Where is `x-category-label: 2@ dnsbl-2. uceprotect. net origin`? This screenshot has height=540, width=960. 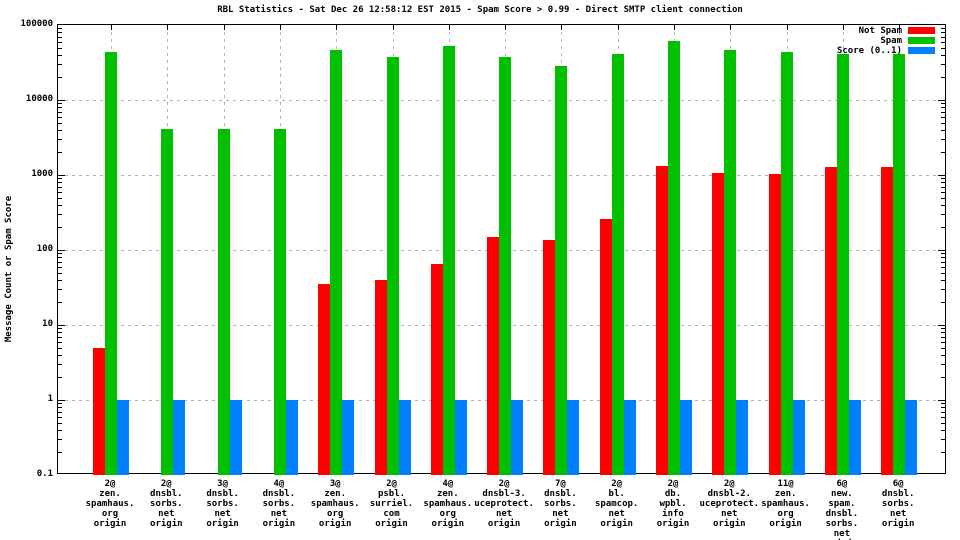 x-category-label: 2@ dnsbl-2. uceprotect. net origin is located at coordinates (729, 504).